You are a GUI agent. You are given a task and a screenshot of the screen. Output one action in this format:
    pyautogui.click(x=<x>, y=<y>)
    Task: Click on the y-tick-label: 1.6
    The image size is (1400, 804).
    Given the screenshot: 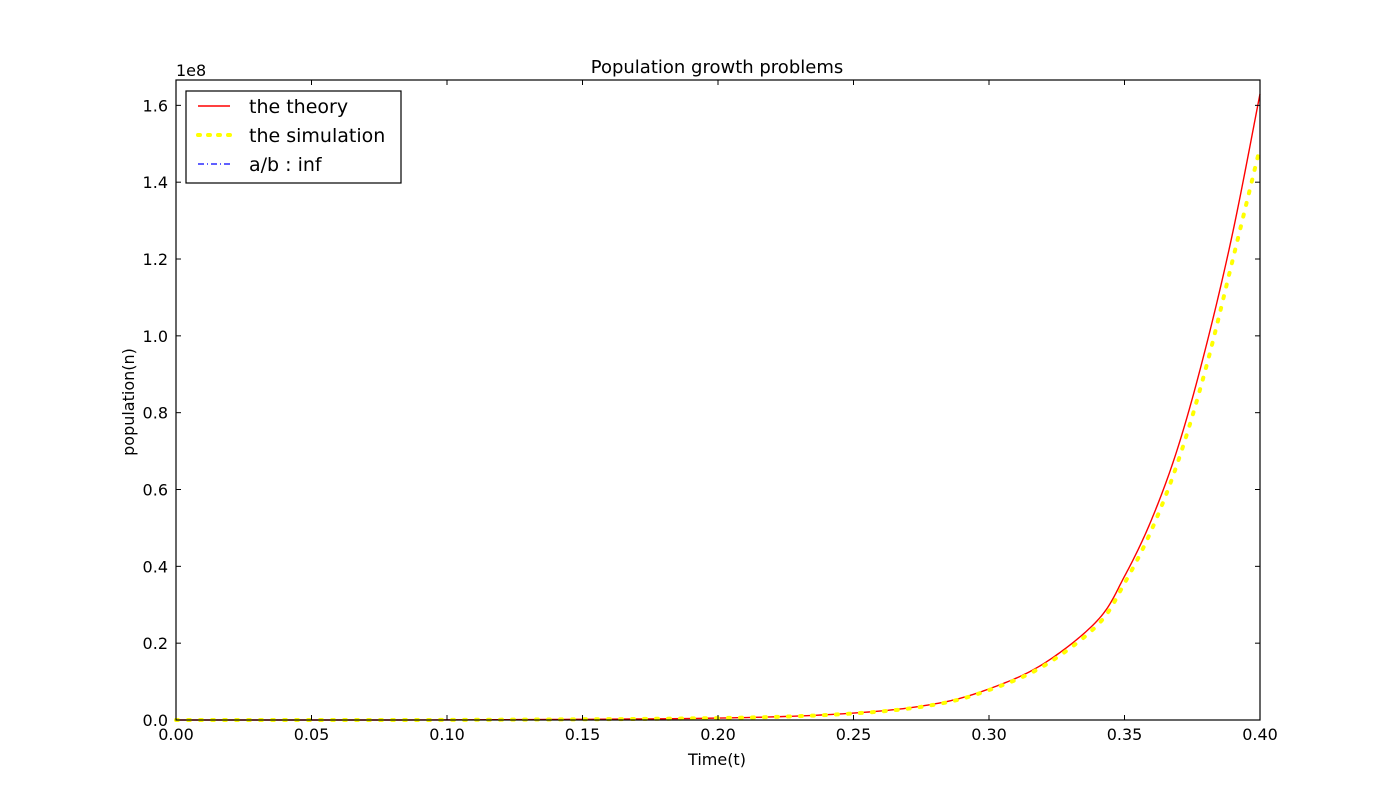 What is the action you would take?
    pyautogui.click(x=155, y=105)
    